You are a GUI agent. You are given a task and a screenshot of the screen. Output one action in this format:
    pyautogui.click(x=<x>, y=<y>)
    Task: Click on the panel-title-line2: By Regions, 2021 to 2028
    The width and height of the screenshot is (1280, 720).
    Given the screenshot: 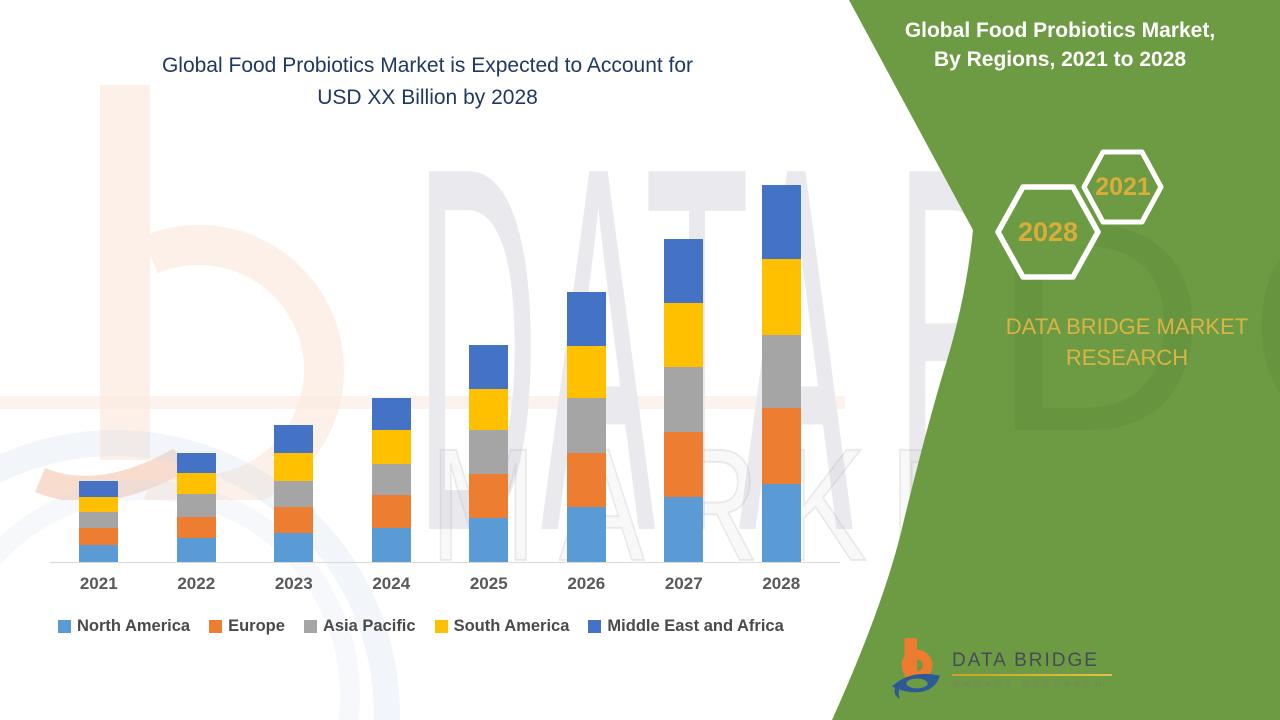 What is the action you would take?
    pyautogui.click(x=1060, y=59)
    